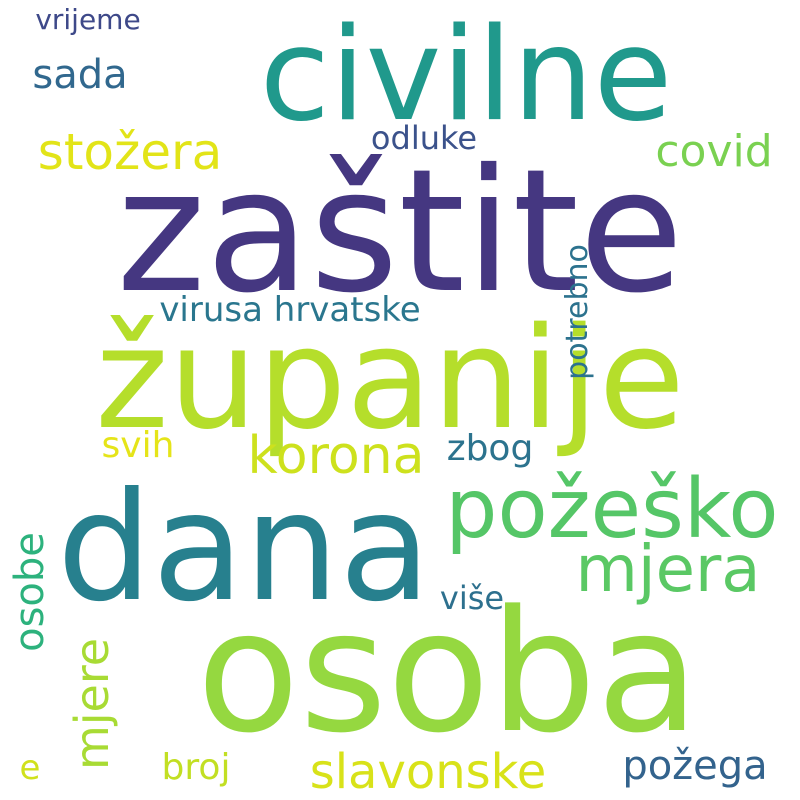  What do you see at coordinates (466, 75) in the screenshot?
I see `word-civilne: civilne` at bounding box center [466, 75].